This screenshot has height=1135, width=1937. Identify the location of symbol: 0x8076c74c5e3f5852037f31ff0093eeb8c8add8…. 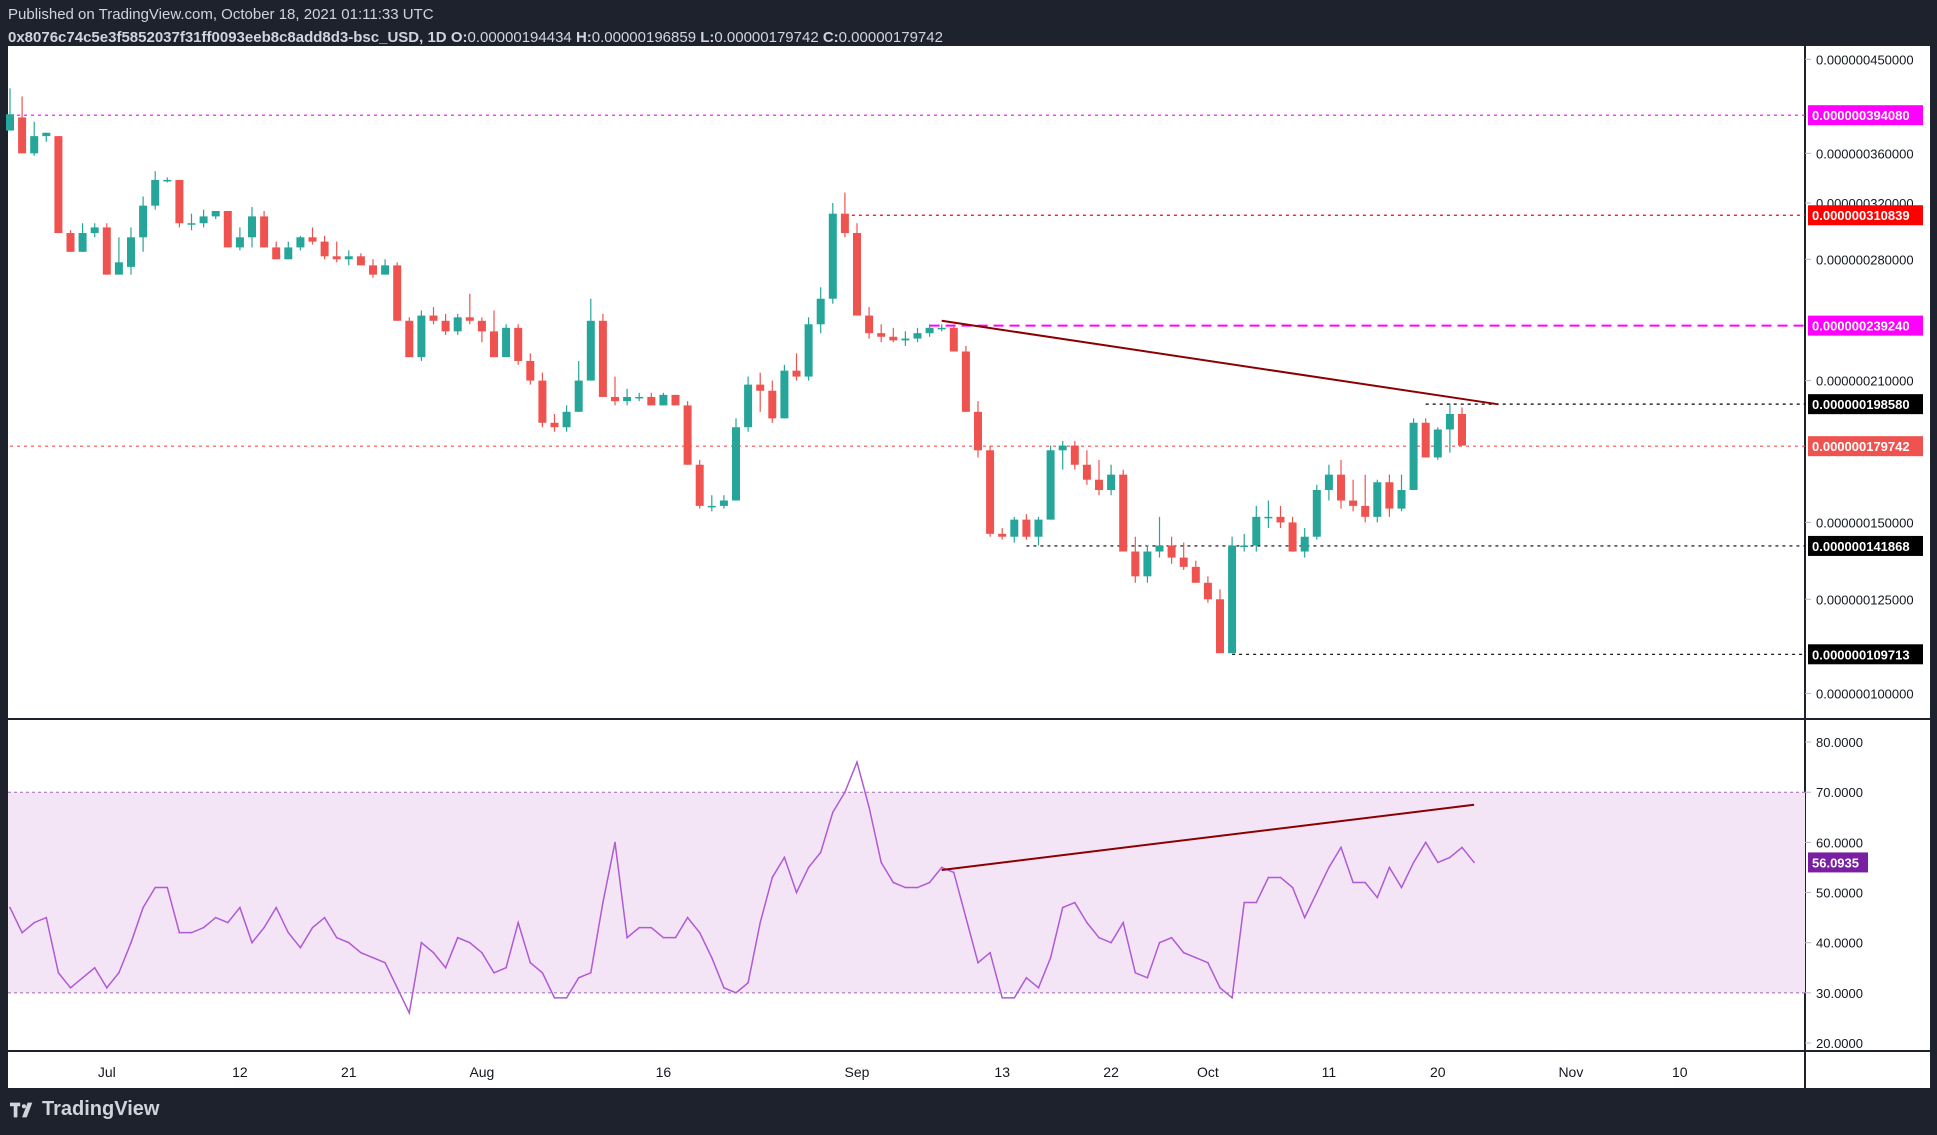
(227, 37).